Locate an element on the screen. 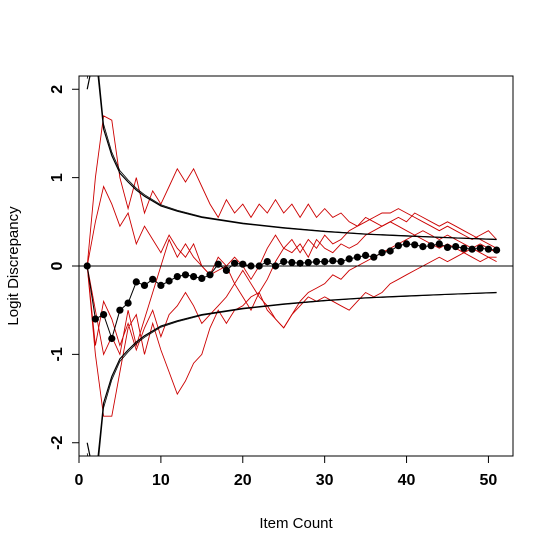 This screenshot has width=553, height=553. x-tick-label: 0 is located at coordinates (79, 480).